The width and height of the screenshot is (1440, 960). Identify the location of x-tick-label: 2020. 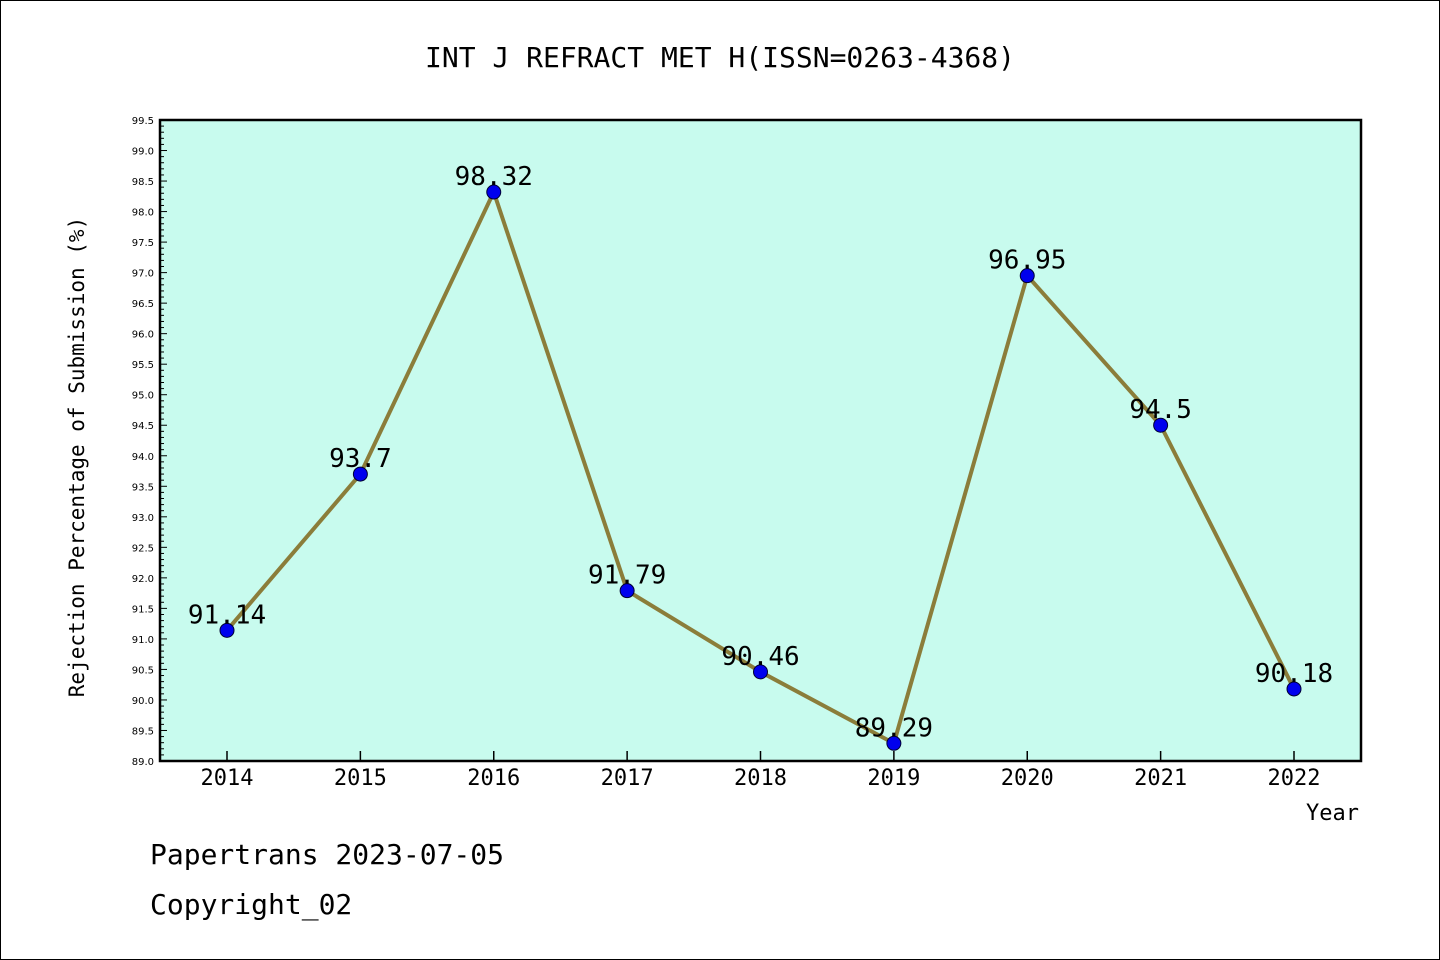
(1027, 778).